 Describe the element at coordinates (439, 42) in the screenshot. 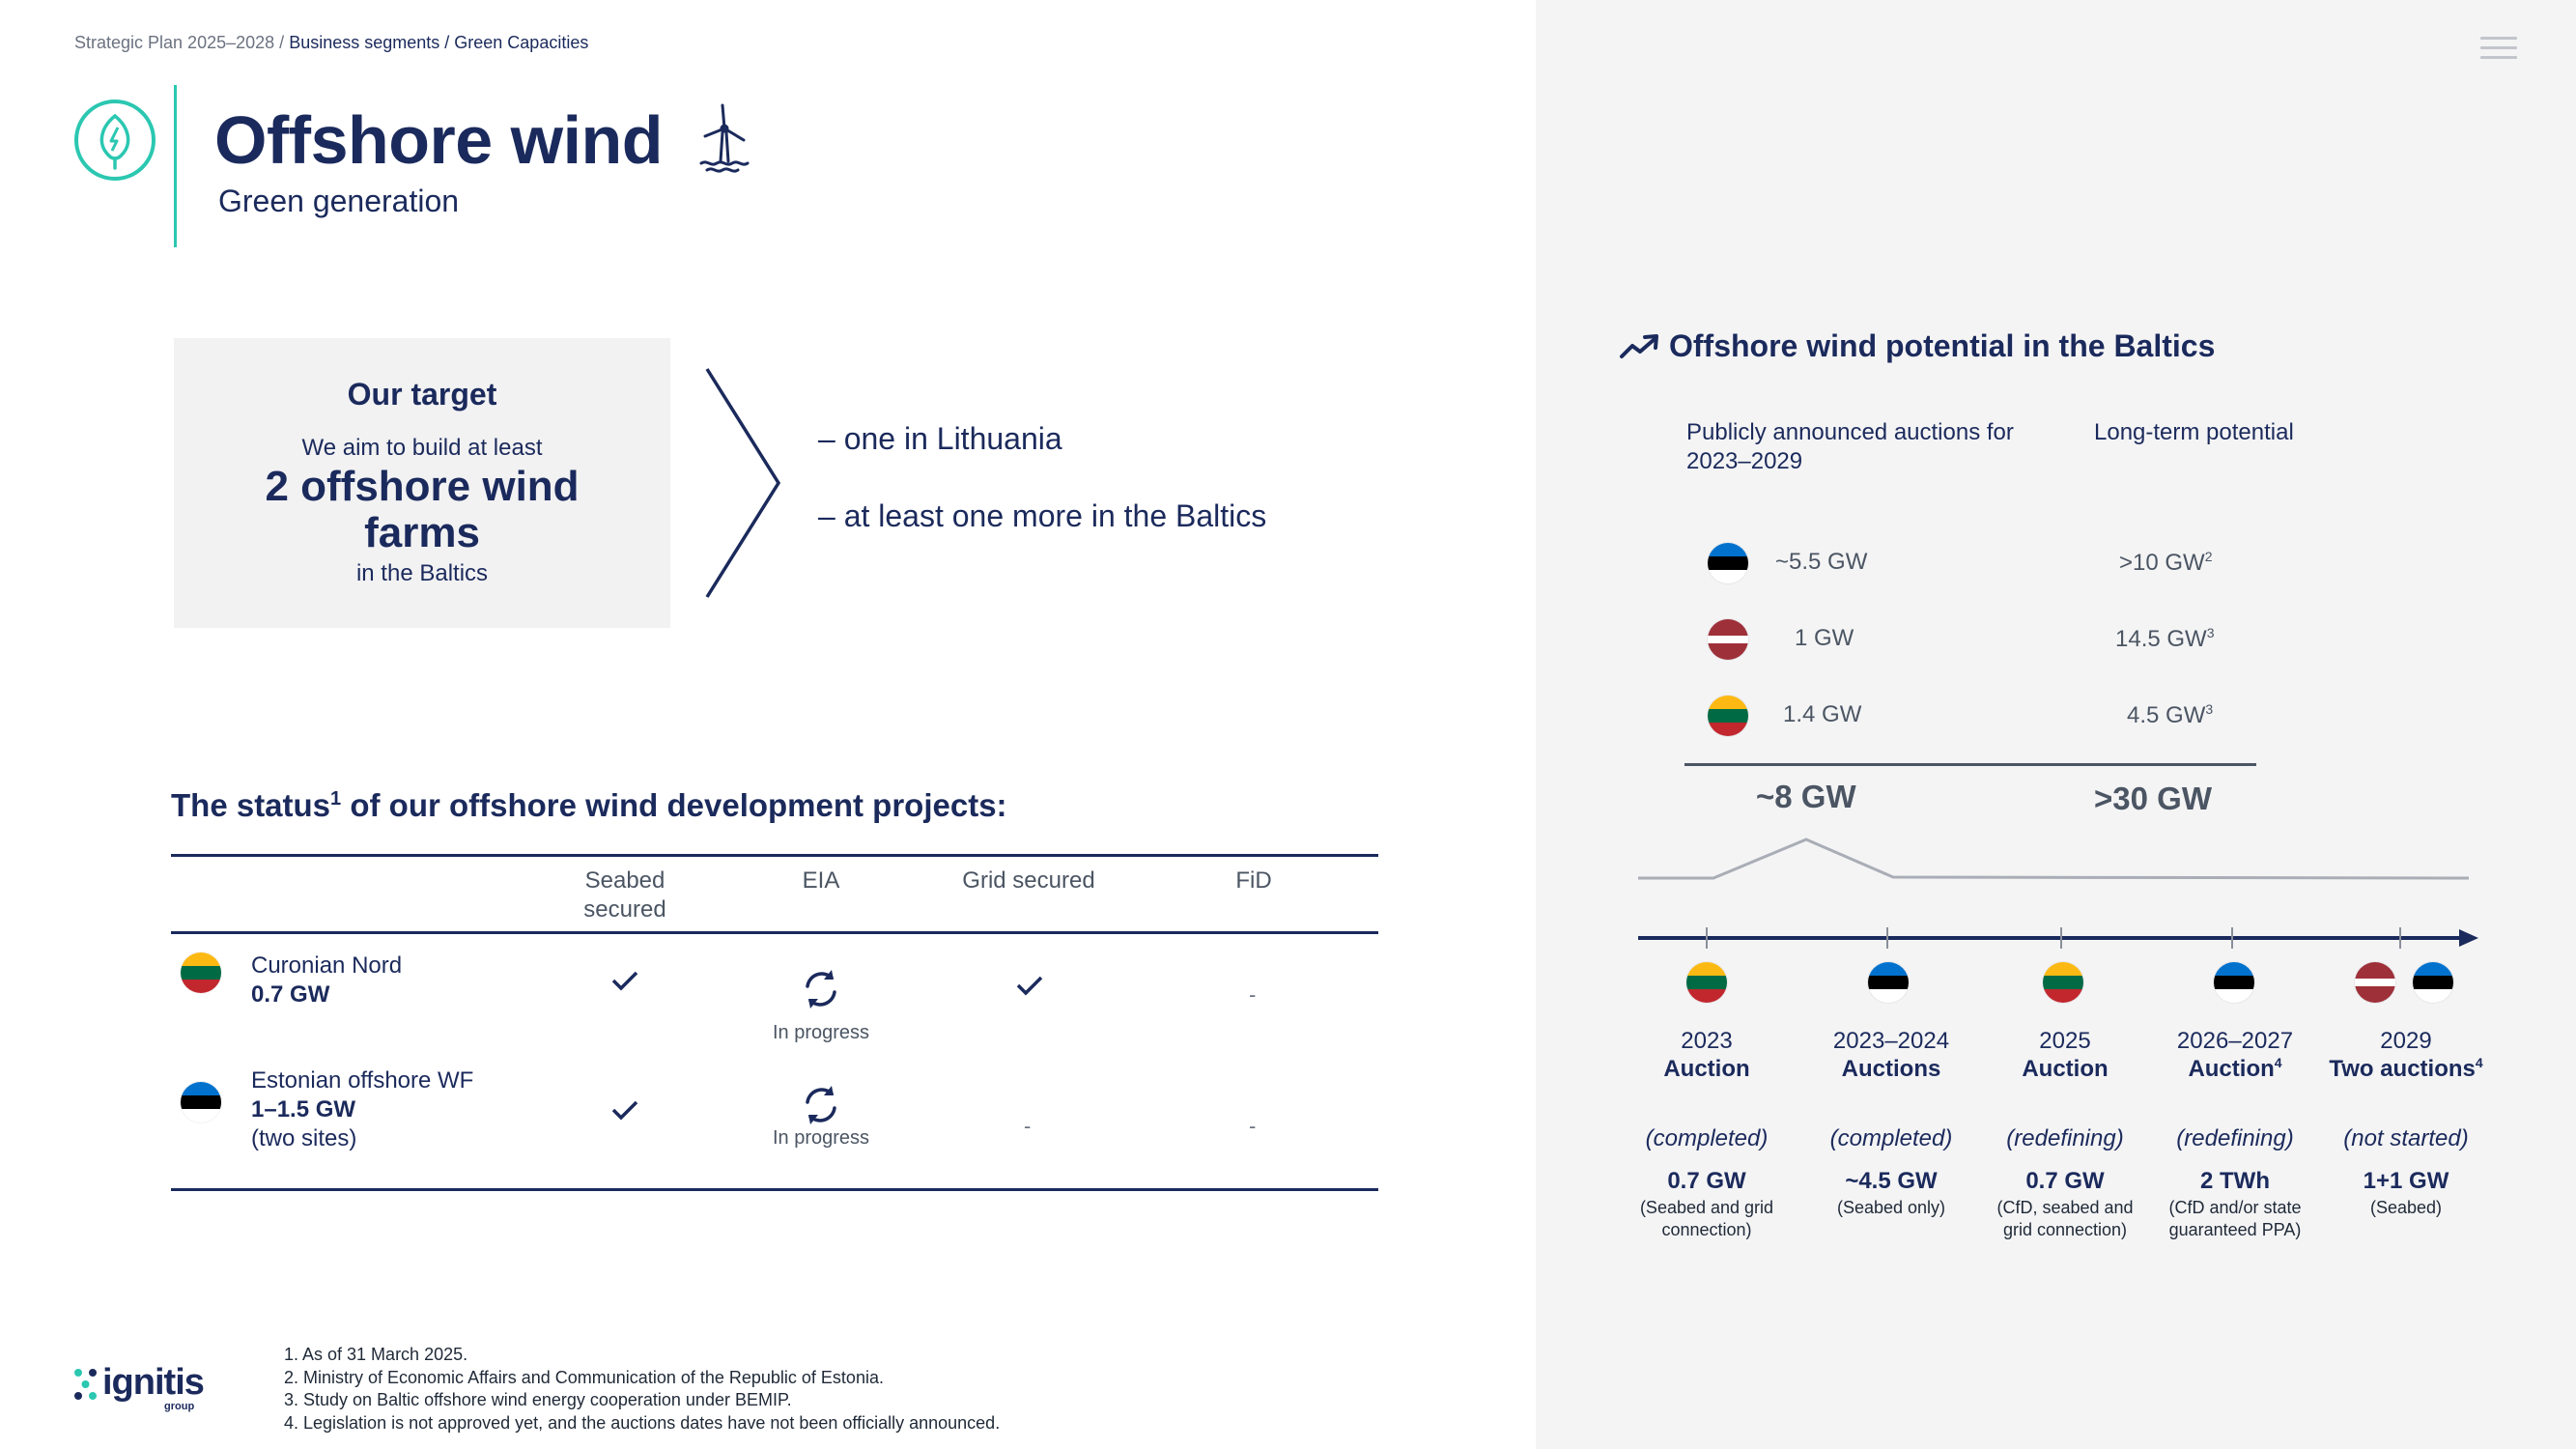

I see `breadcrumb-current: Business segments / Green Capacities` at that location.